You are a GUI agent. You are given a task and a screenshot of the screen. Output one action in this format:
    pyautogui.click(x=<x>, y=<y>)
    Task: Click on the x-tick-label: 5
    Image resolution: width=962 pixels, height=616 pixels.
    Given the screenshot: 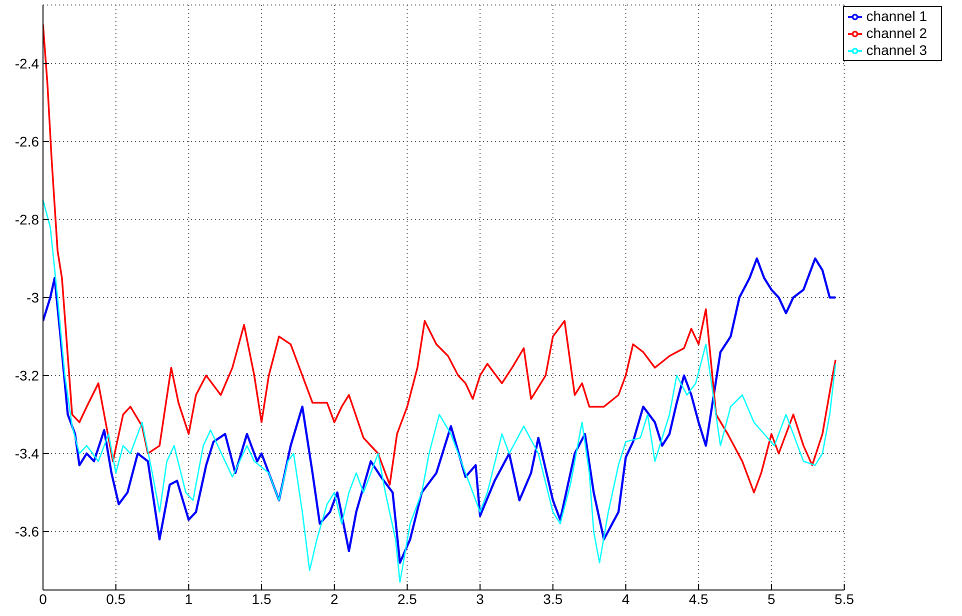 What is the action you would take?
    pyautogui.click(x=772, y=598)
    